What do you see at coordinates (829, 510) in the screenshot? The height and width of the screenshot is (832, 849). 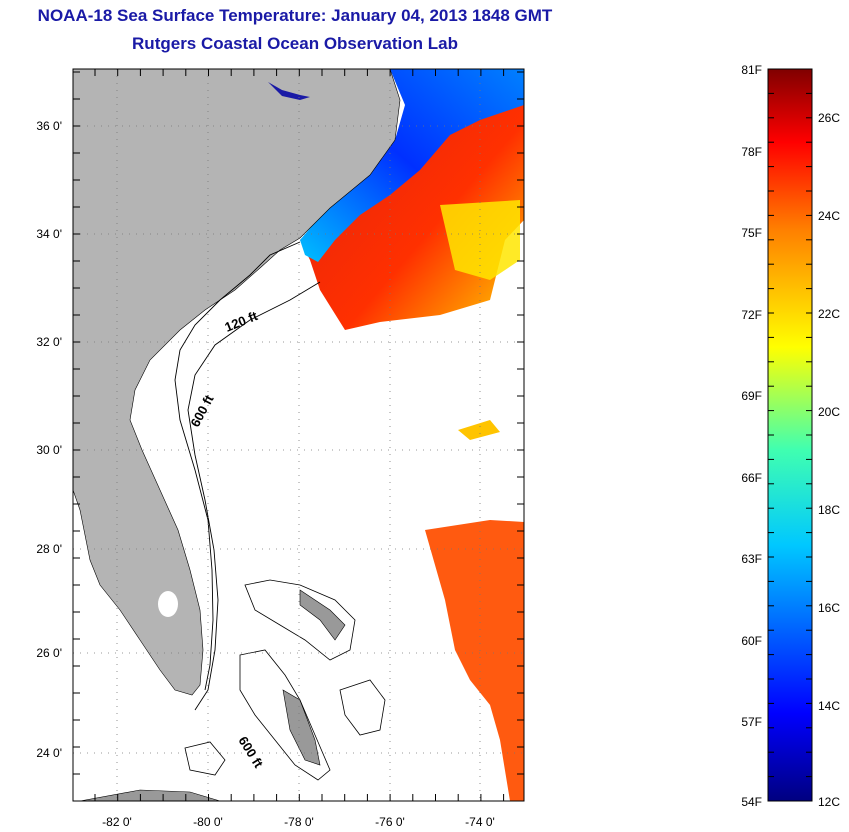 I see `colorbar-c-label: 18C` at bounding box center [829, 510].